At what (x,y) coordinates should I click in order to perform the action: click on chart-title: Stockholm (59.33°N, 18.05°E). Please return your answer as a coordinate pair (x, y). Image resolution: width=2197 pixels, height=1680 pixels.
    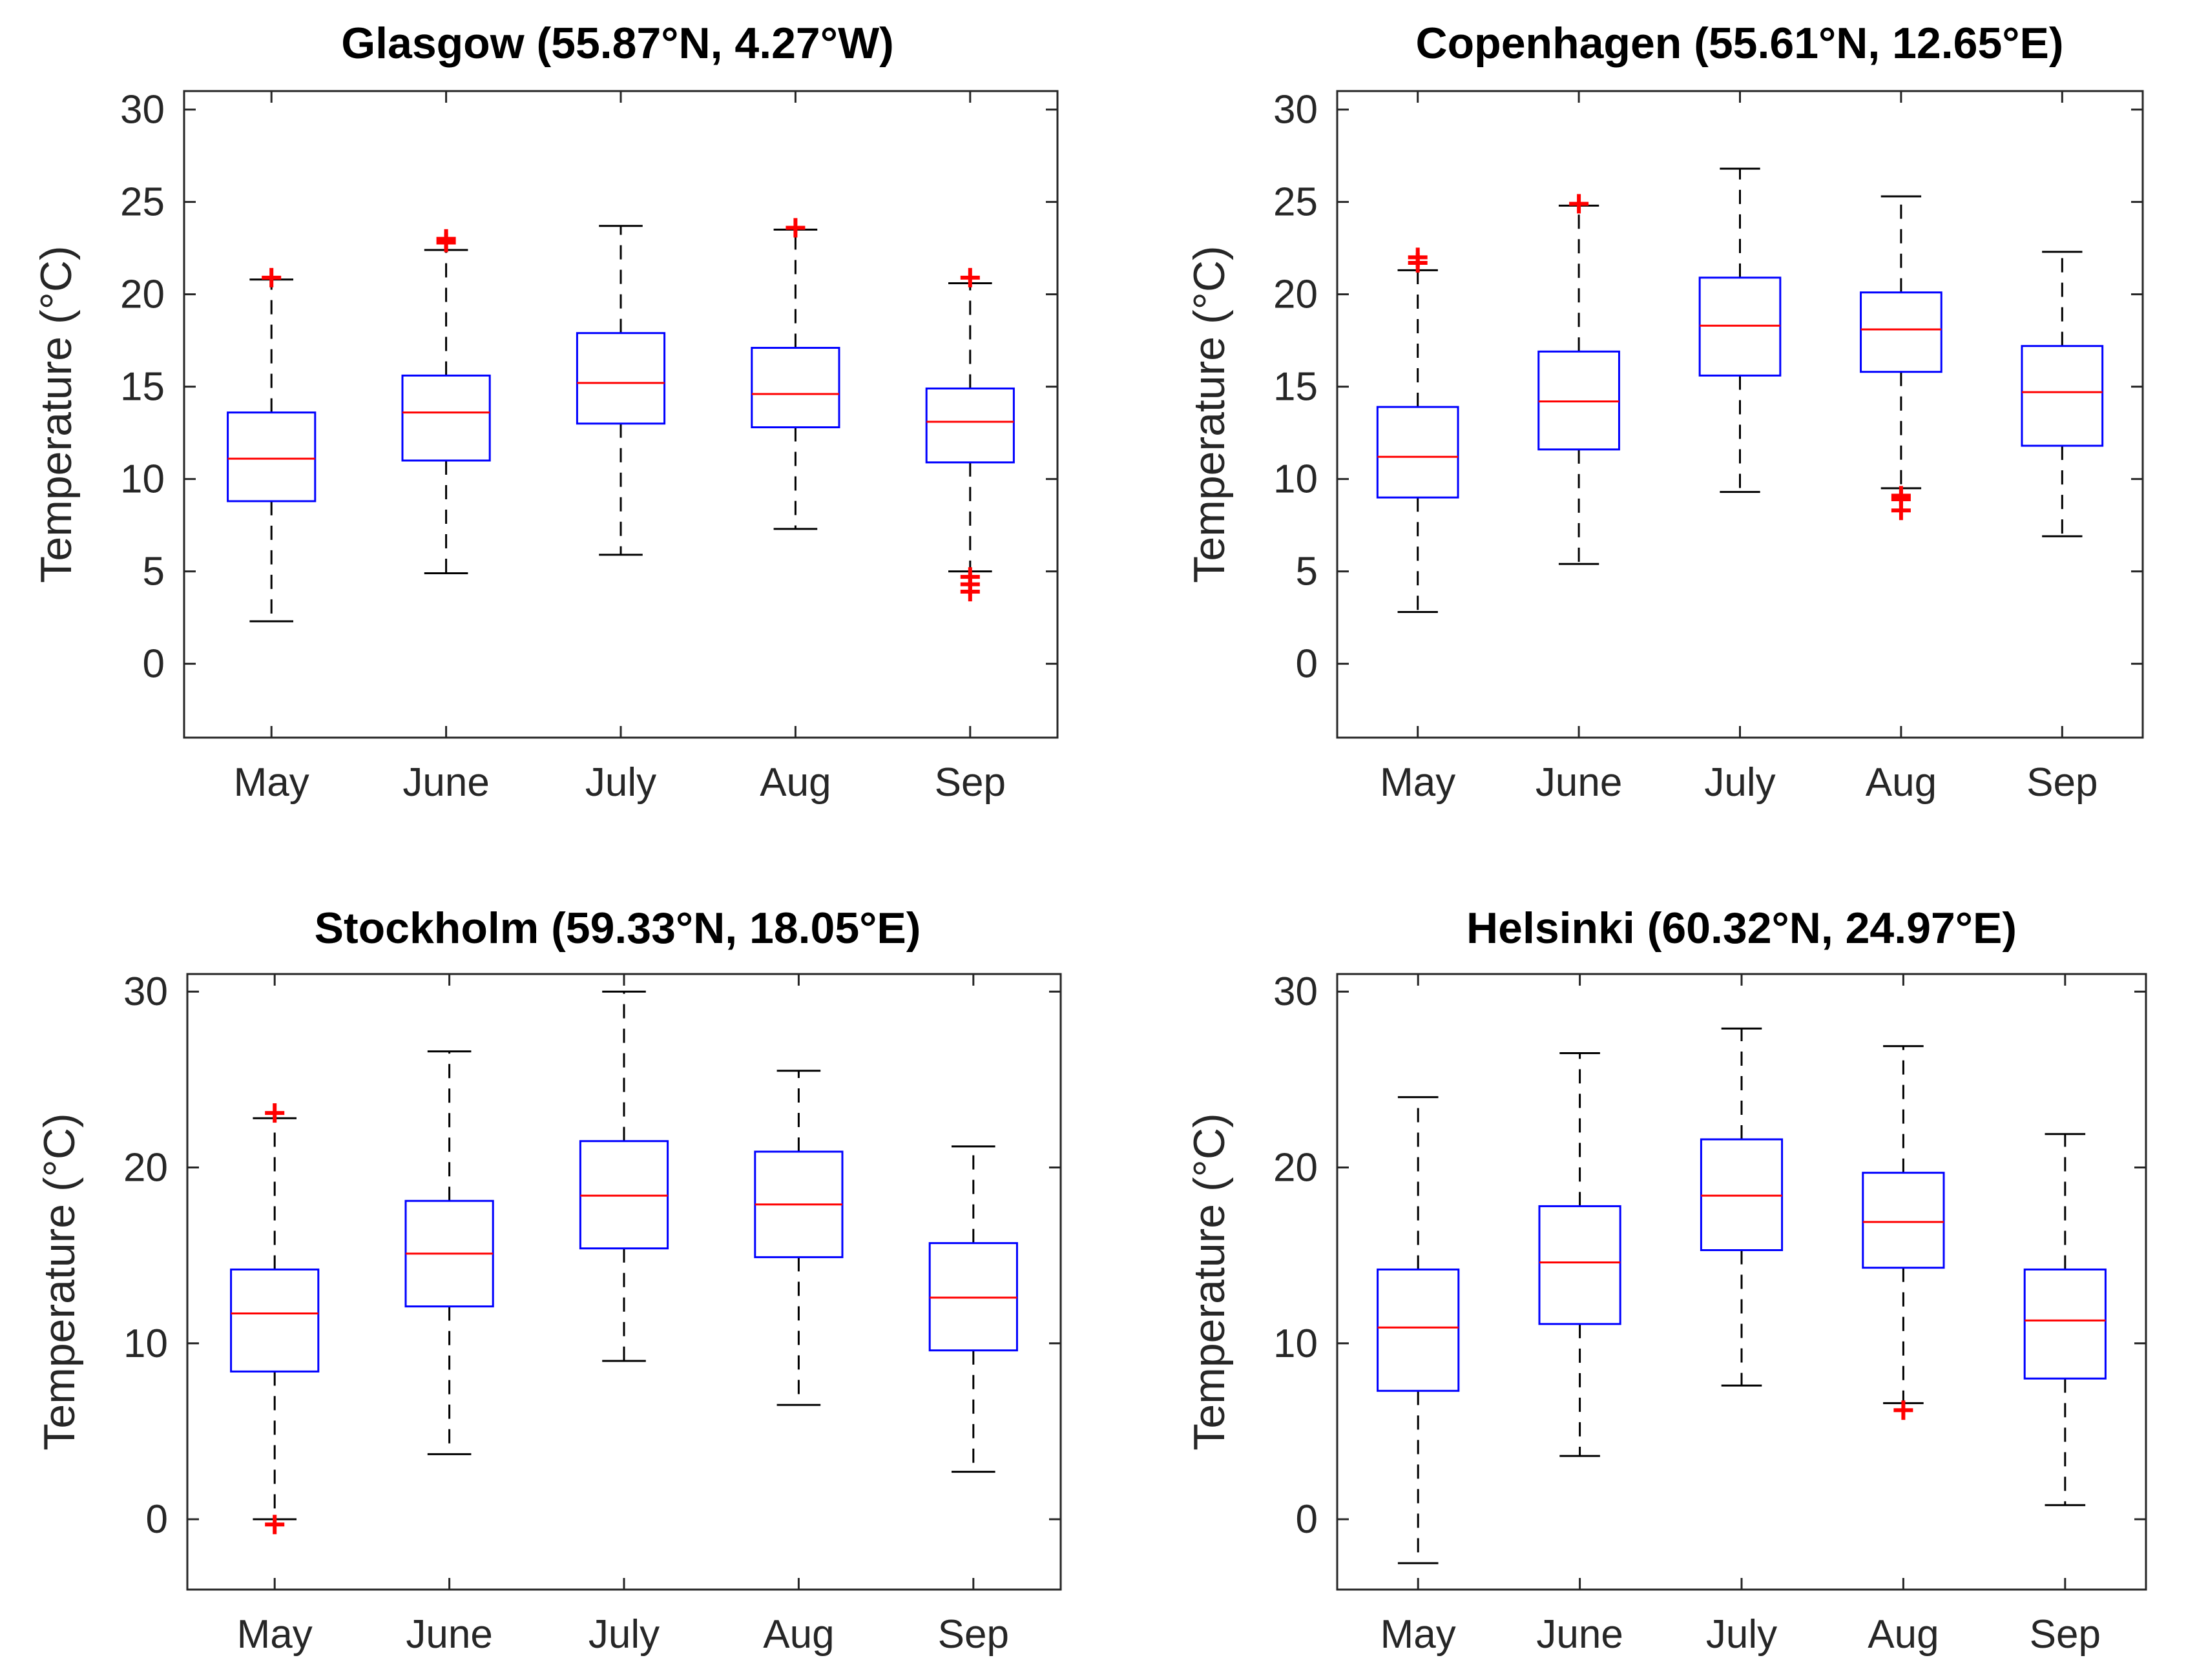
    Looking at the image, I should click on (618, 928).